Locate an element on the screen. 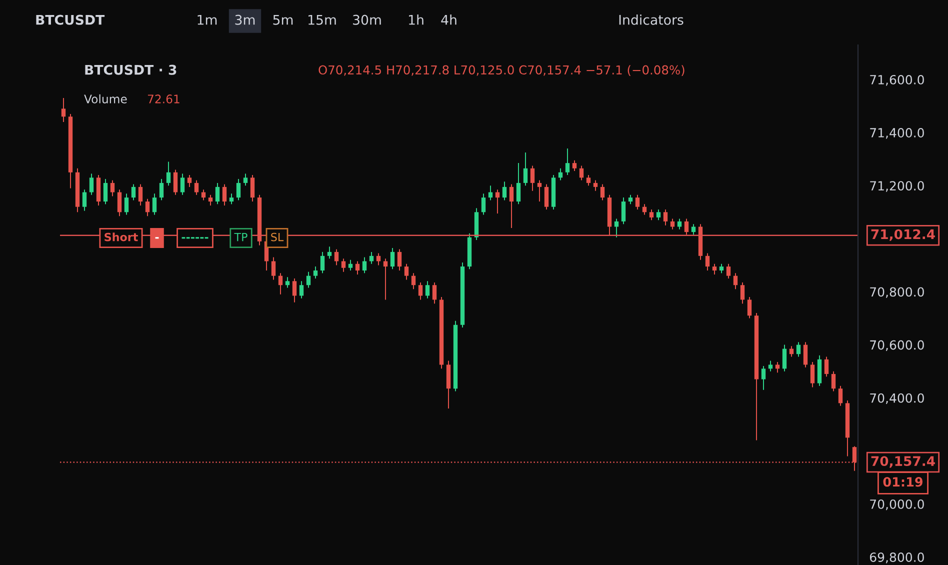 Image resolution: width=948 pixels, height=565 pixels. text: 15m is located at coordinates (322, 19).